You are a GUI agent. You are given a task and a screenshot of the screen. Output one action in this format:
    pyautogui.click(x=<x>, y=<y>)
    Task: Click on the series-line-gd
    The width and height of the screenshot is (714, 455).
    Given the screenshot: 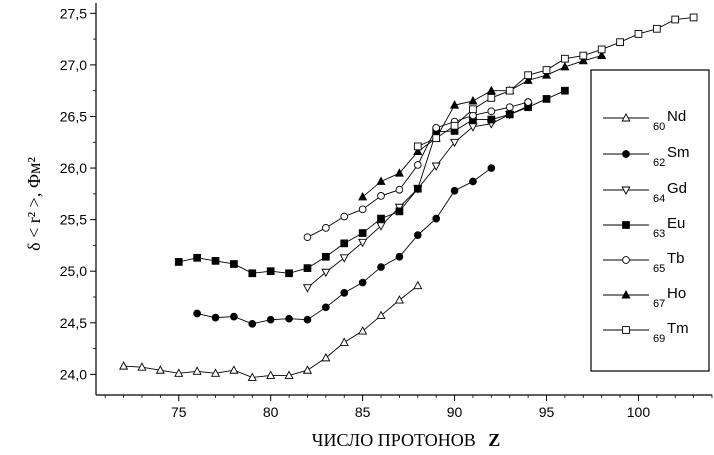 What is the action you would take?
    pyautogui.click(x=418, y=197)
    